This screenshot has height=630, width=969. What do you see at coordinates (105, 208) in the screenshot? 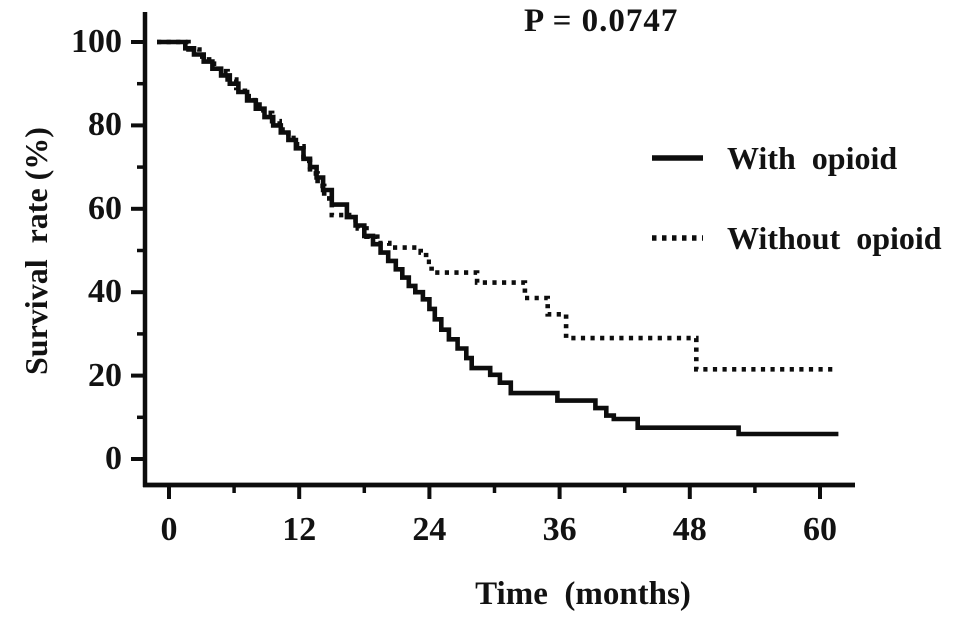
I see `y-tick-label: 60` at bounding box center [105, 208].